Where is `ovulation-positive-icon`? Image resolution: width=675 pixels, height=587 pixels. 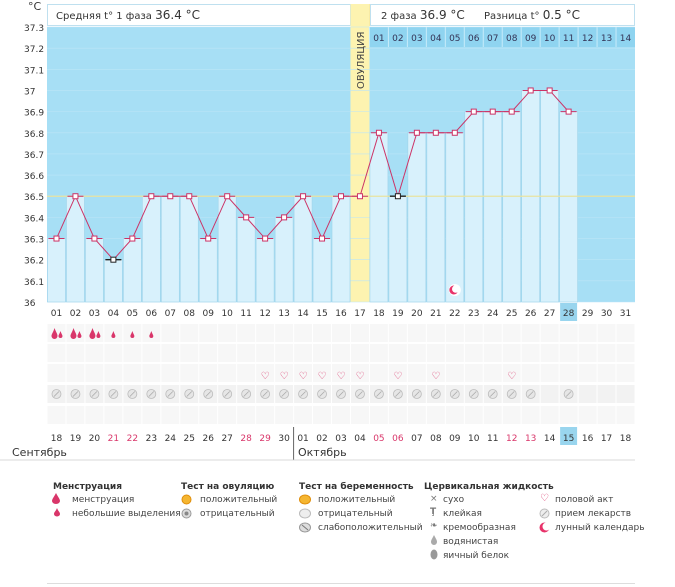
ovulation-positive-icon is located at coordinates (186, 499).